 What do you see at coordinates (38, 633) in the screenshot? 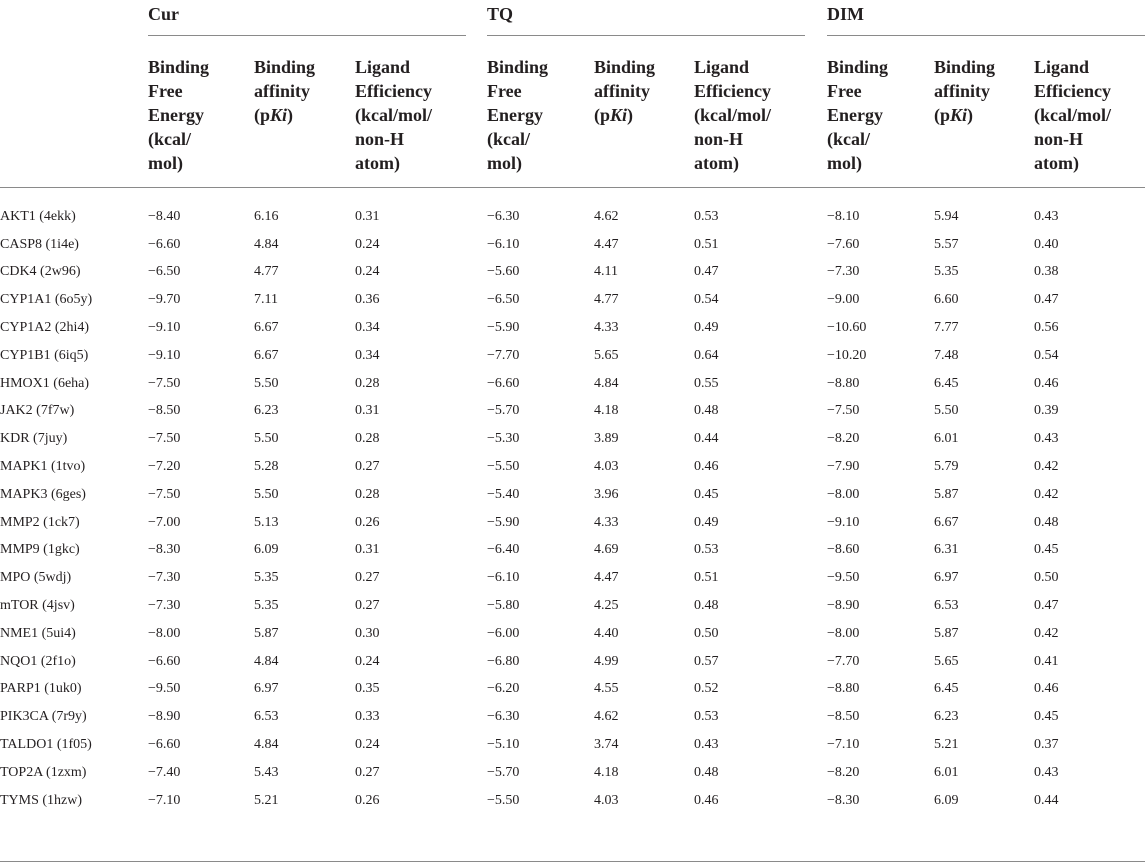
I see `target-cell: NME1 (5ui4)` at bounding box center [38, 633].